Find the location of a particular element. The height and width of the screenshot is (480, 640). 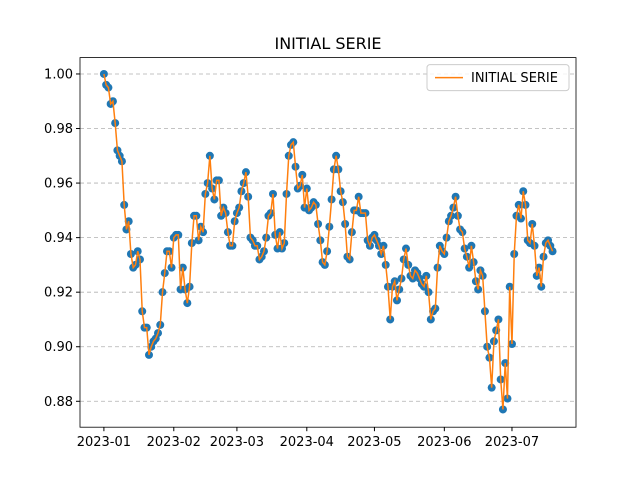

x-tick-label: 2023-02 is located at coordinates (174, 442).